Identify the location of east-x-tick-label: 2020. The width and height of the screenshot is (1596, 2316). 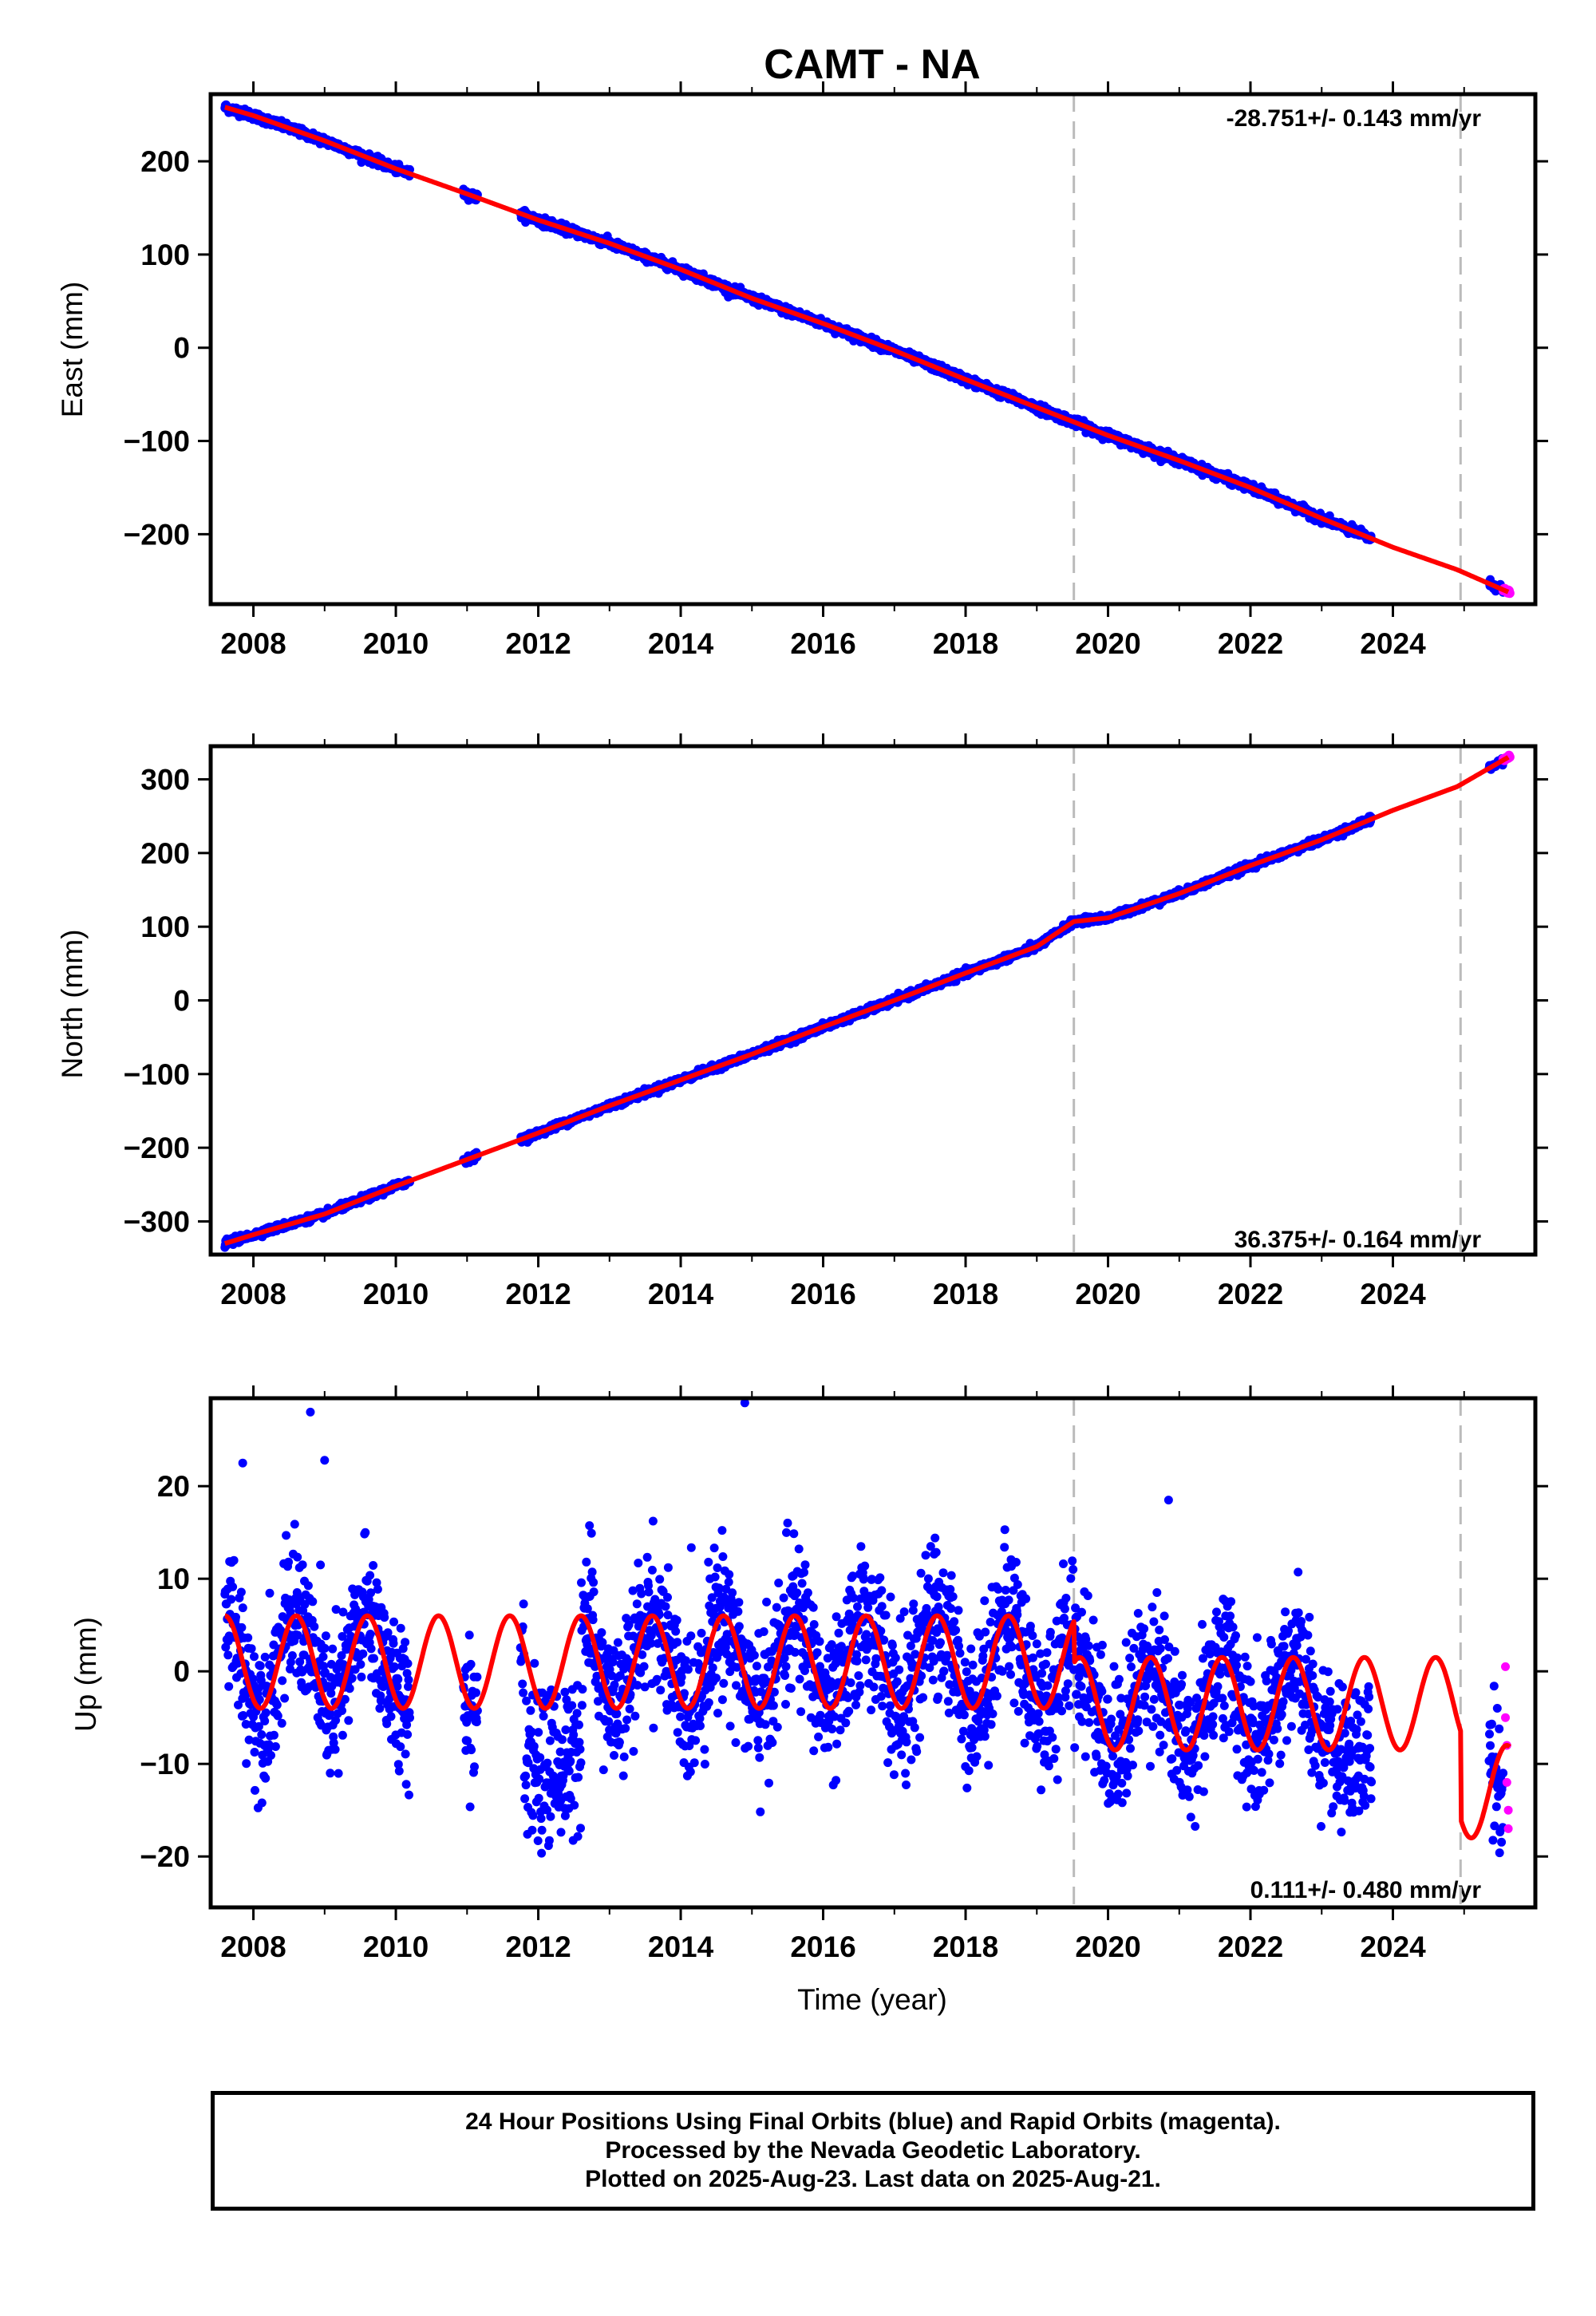
(1107, 643).